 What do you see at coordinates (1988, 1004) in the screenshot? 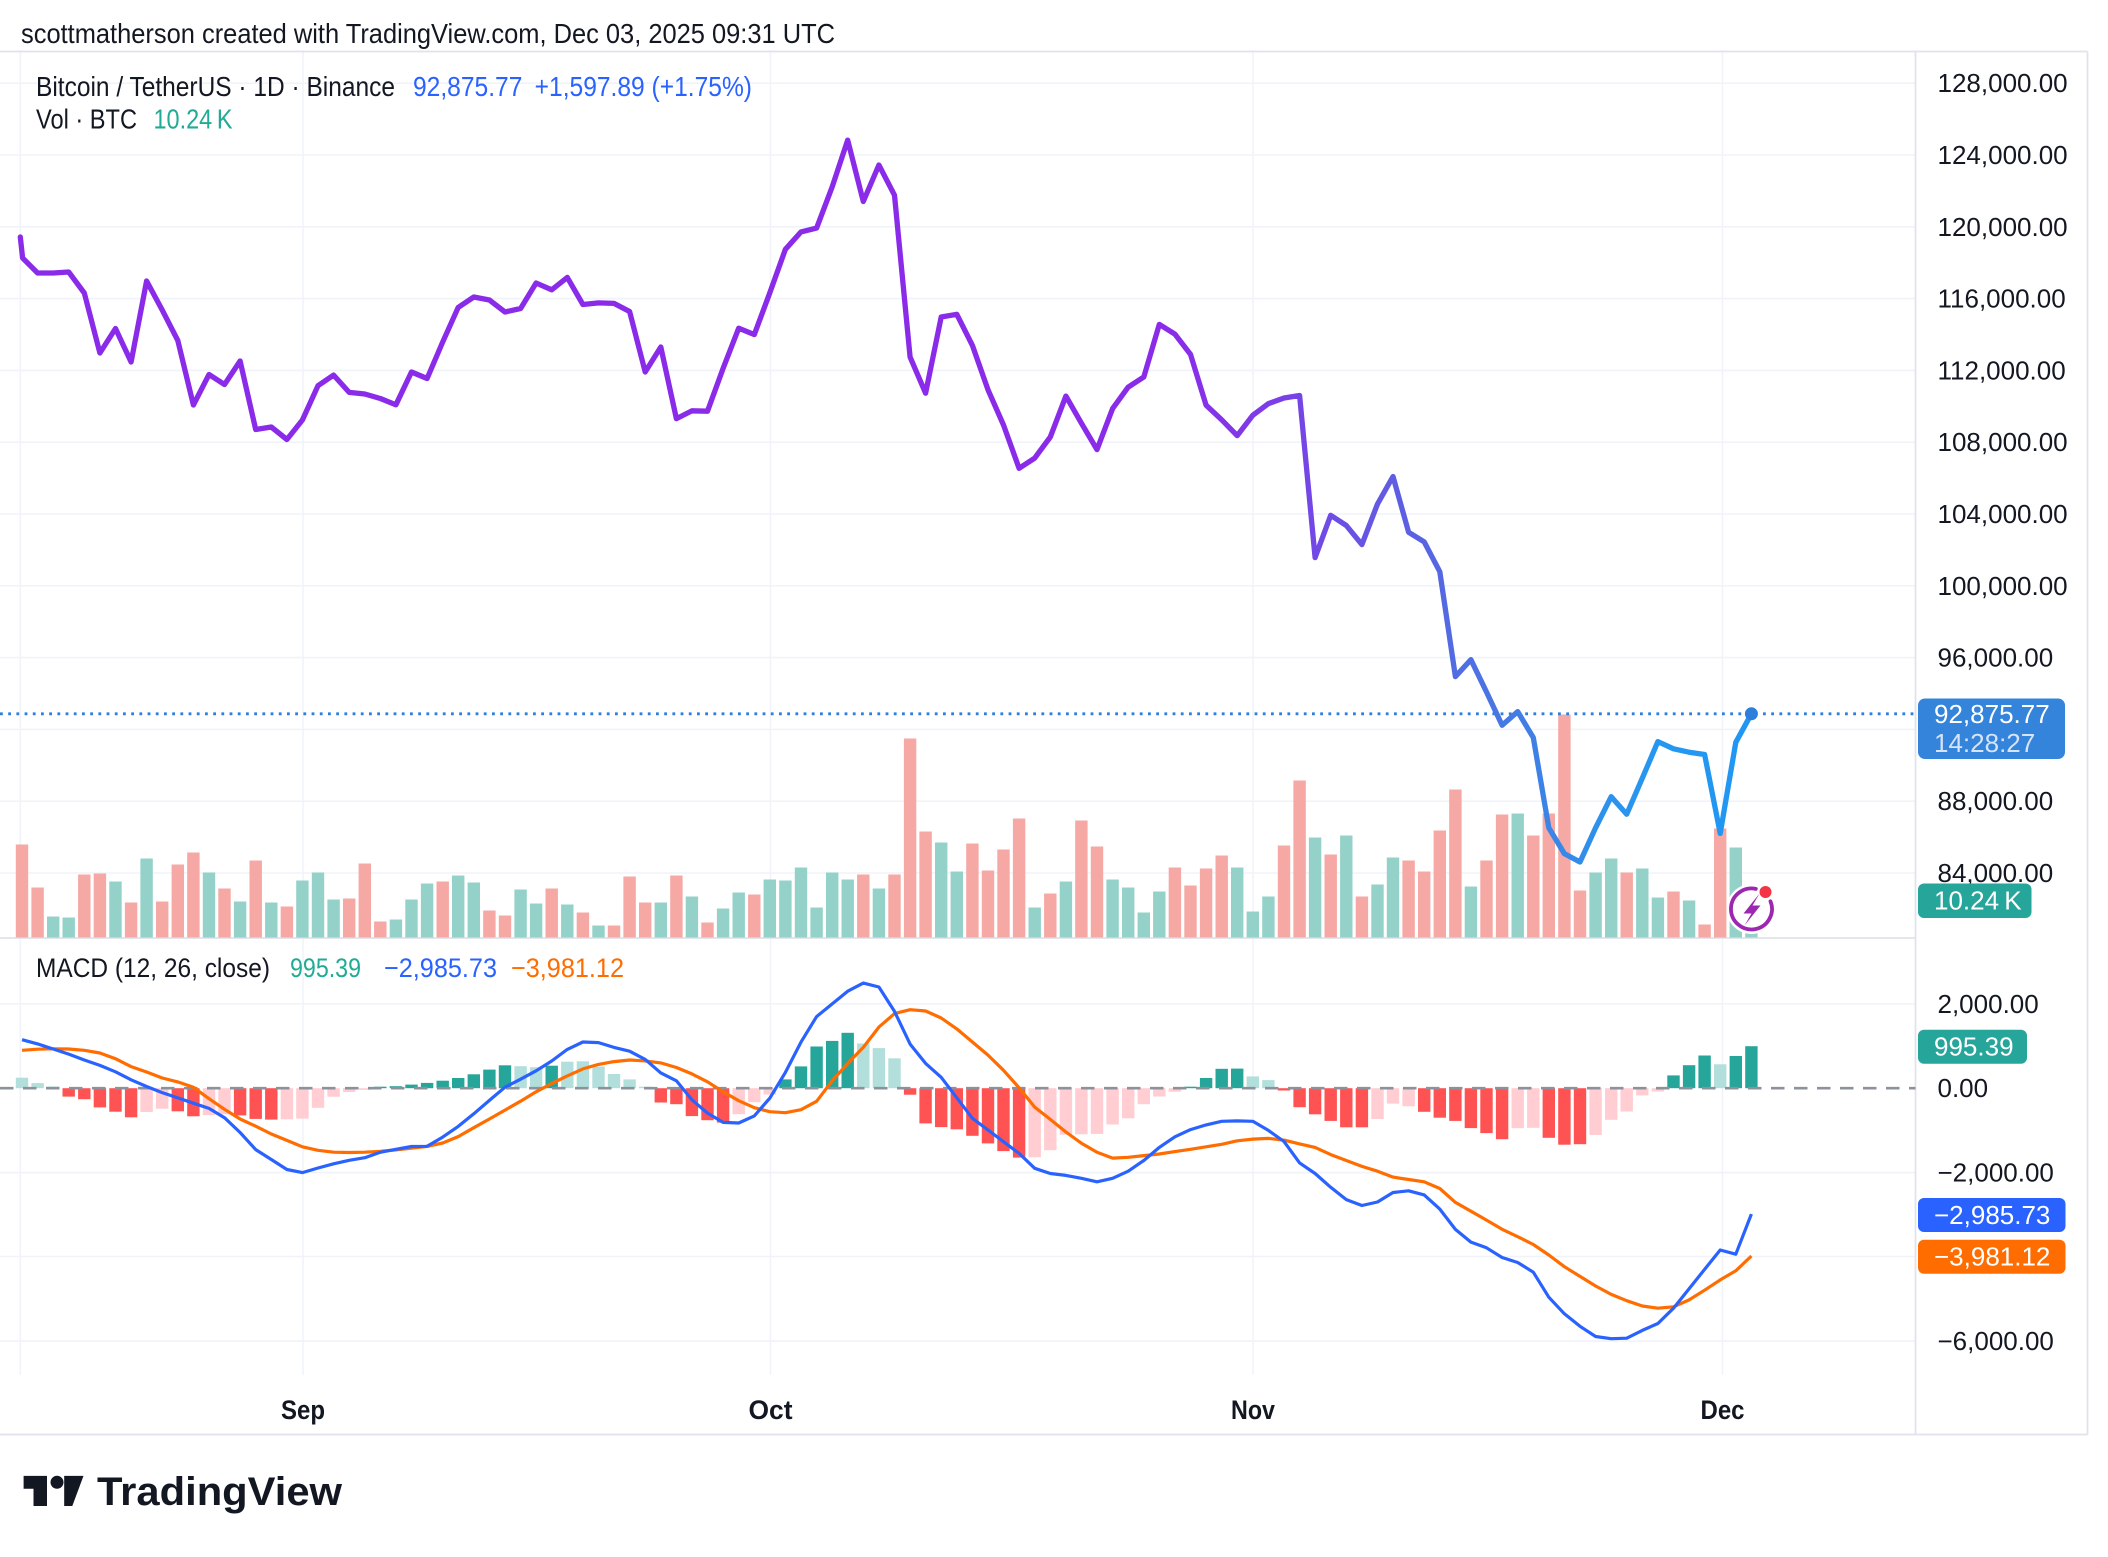
I see `svg-text: 2,000.00` at bounding box center [1988, 1004].